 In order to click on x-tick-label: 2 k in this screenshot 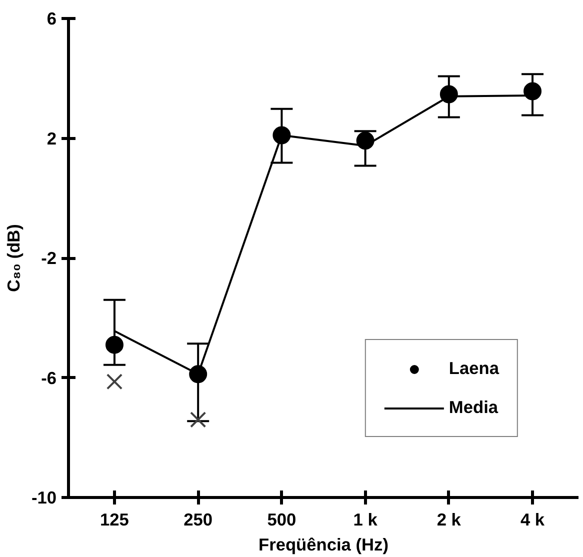, I will do `click(449, 520)`.